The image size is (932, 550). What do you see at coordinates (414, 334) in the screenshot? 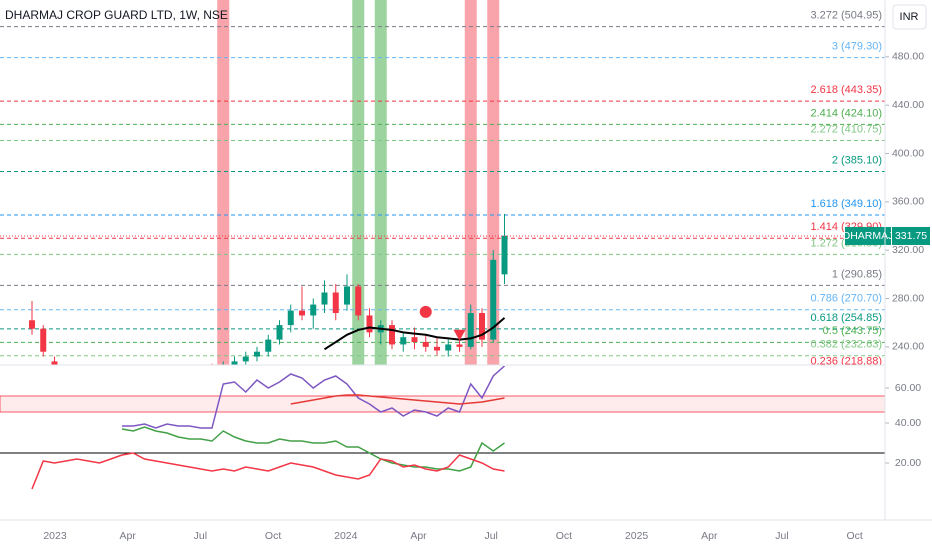
I see `moving-average` at bounding box center [414, 334].